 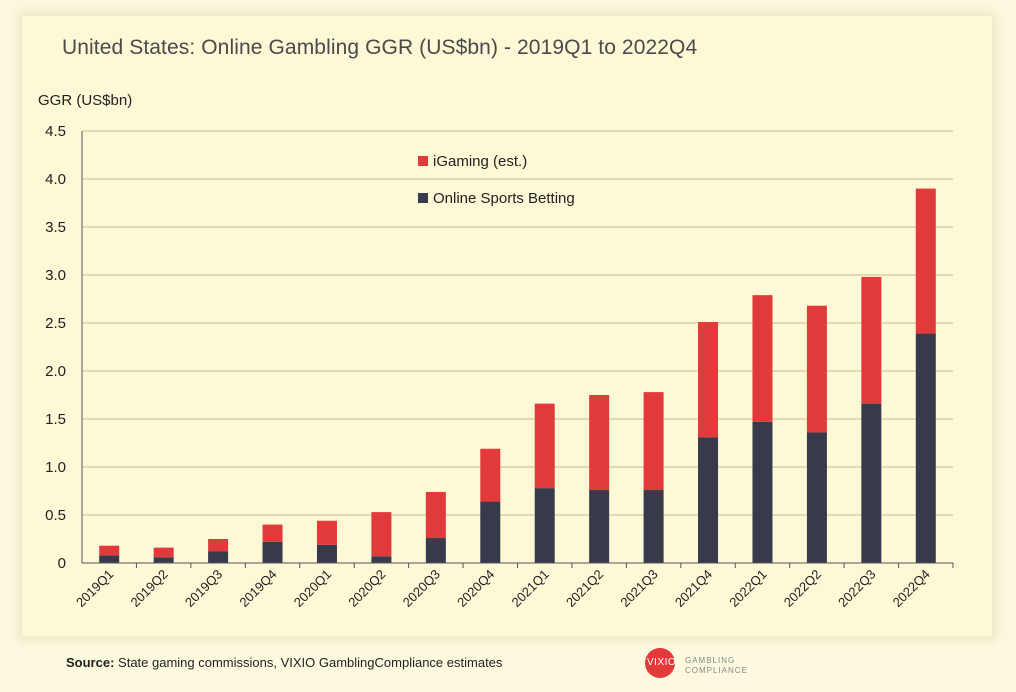 I want to click on x-tick-label: 2021Q2, so click(x=584, y=588).